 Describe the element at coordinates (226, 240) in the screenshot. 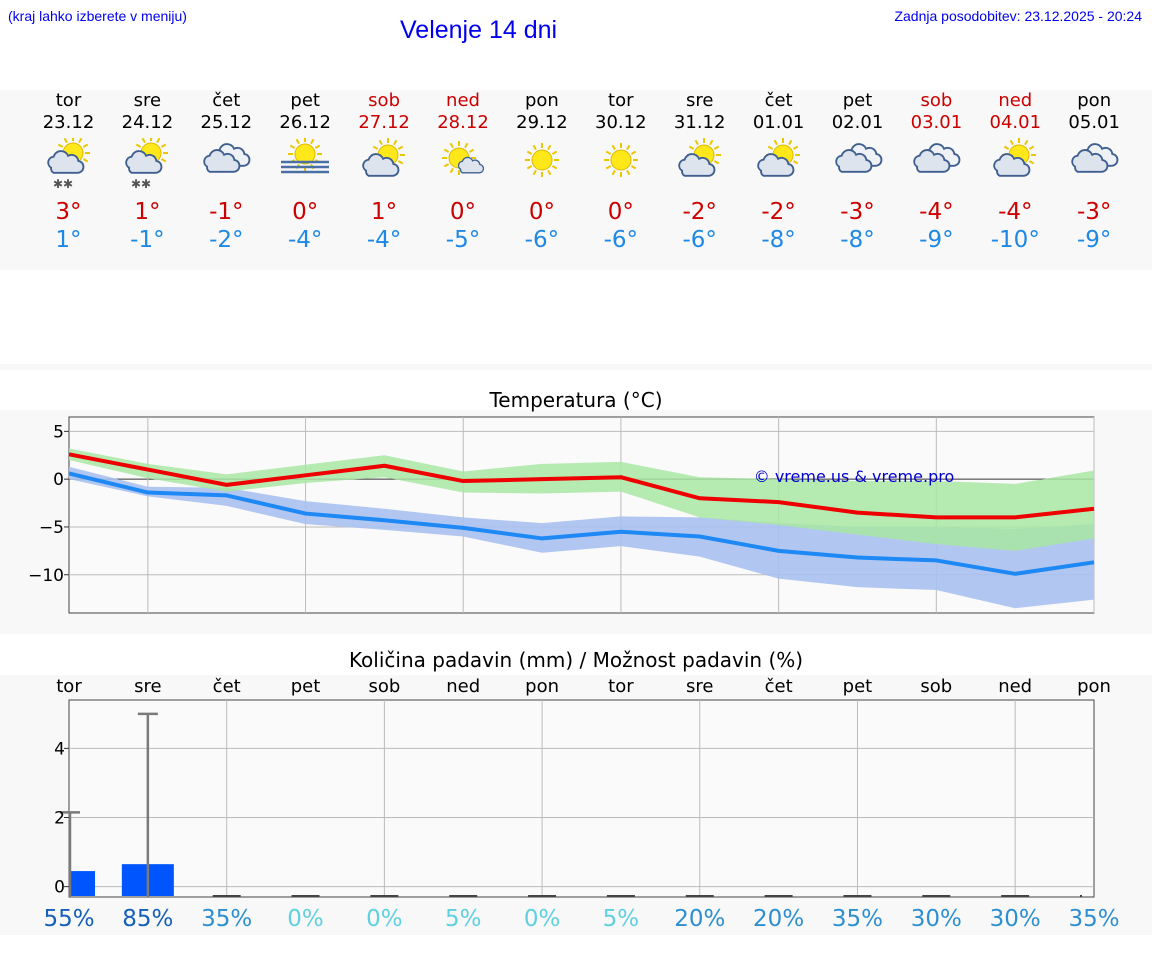

I see `temp-min: -2°` at that location.